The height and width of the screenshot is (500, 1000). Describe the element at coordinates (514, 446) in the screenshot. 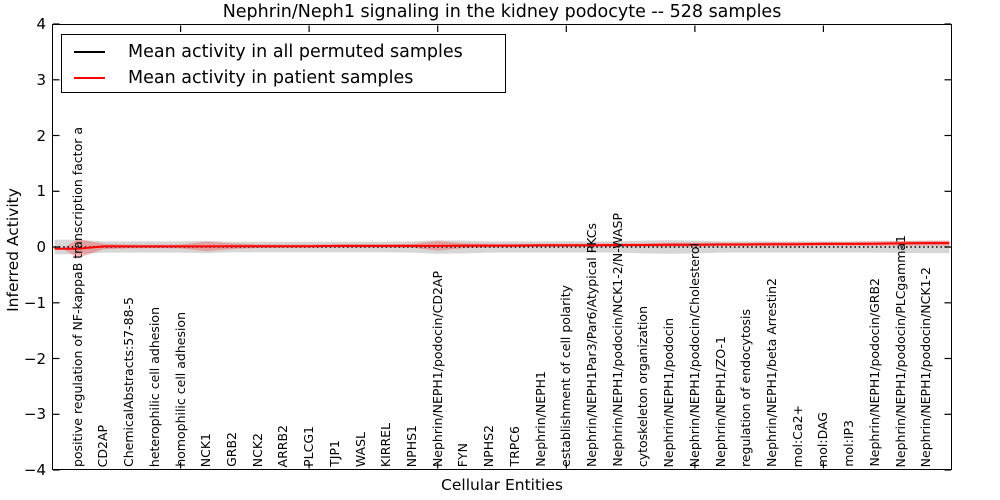

I see `x-category-label: TRPC6` at that location.